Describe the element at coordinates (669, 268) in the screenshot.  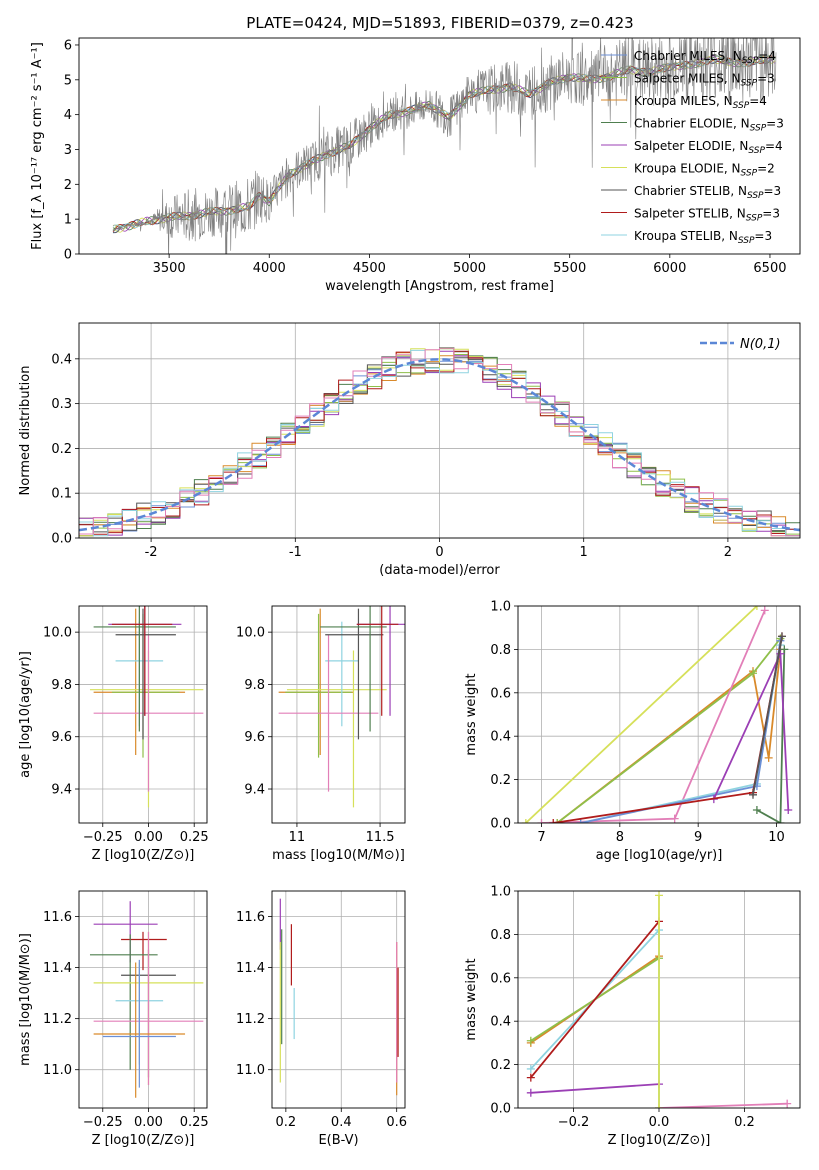
I see `x-tick-label: 6000` at that location.